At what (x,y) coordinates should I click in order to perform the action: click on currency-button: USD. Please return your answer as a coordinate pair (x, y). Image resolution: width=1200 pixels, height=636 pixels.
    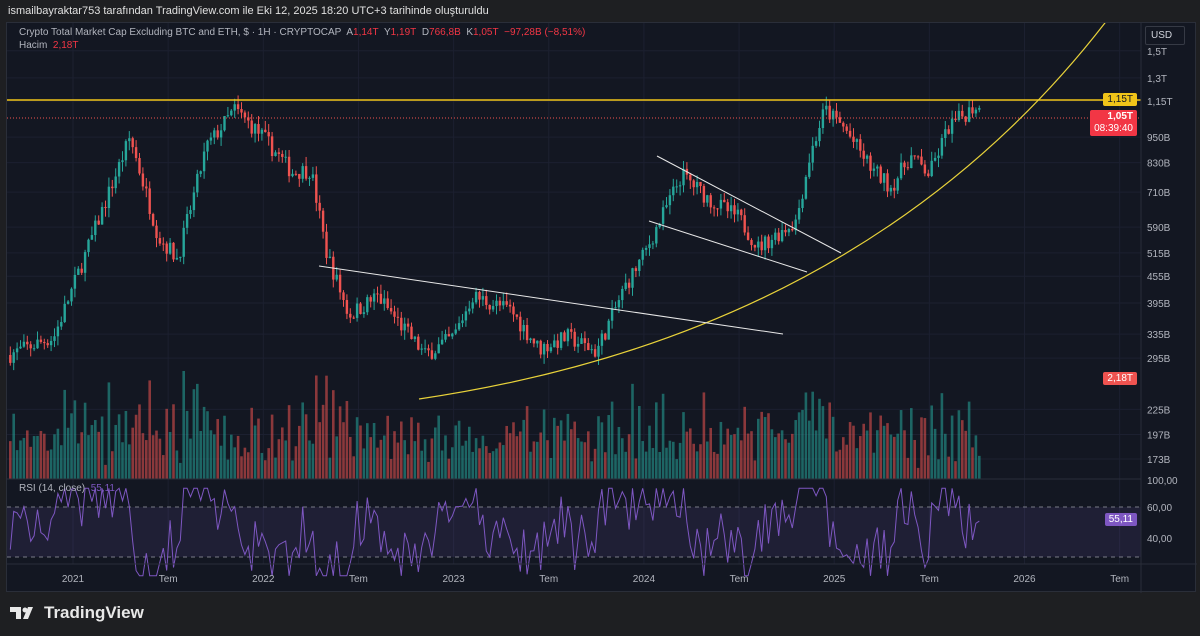
    Looking at the image, I should click on (1165, 35).